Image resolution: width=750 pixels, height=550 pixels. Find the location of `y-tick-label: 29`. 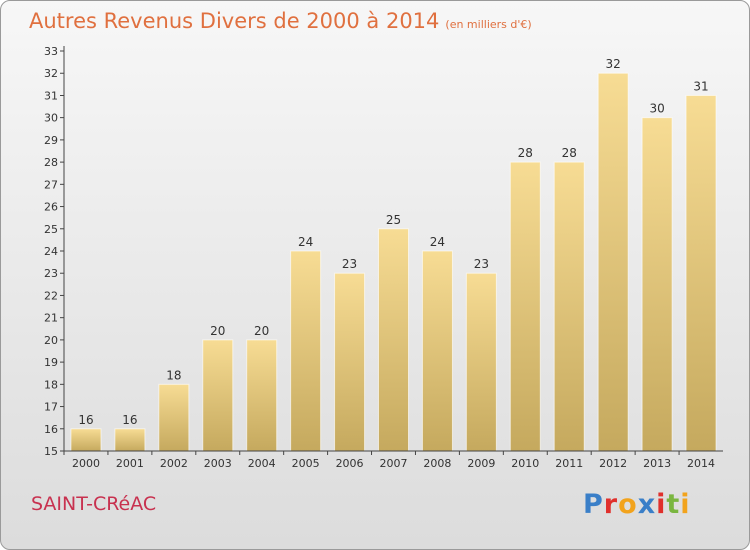

y-tick-label: 29 is located at coordinates (51, 140).